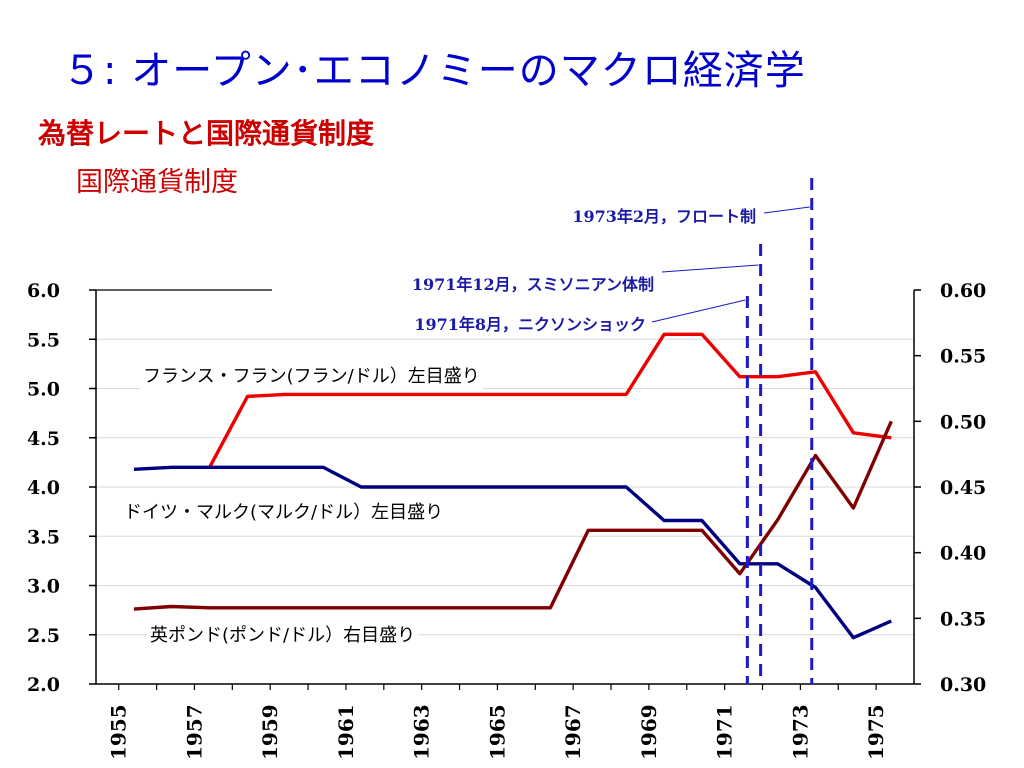  I want to click on y-tick-label-right: 0.45, so click(963, 488).